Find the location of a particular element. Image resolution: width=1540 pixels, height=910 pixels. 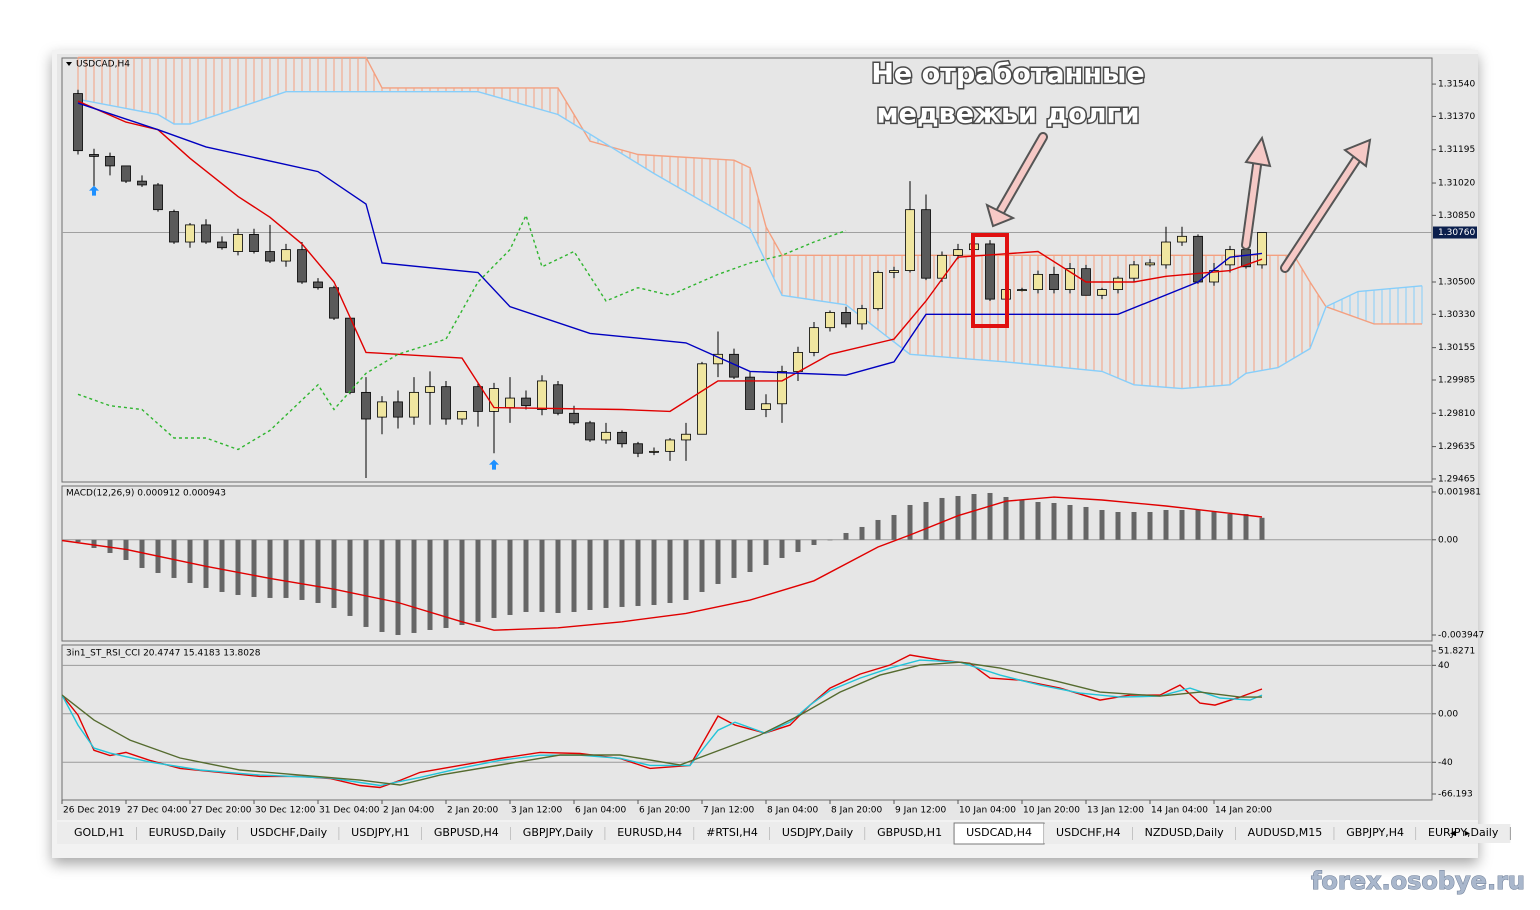

tab-label: GBPUSD,H1 is located at coordinates (909, 832).